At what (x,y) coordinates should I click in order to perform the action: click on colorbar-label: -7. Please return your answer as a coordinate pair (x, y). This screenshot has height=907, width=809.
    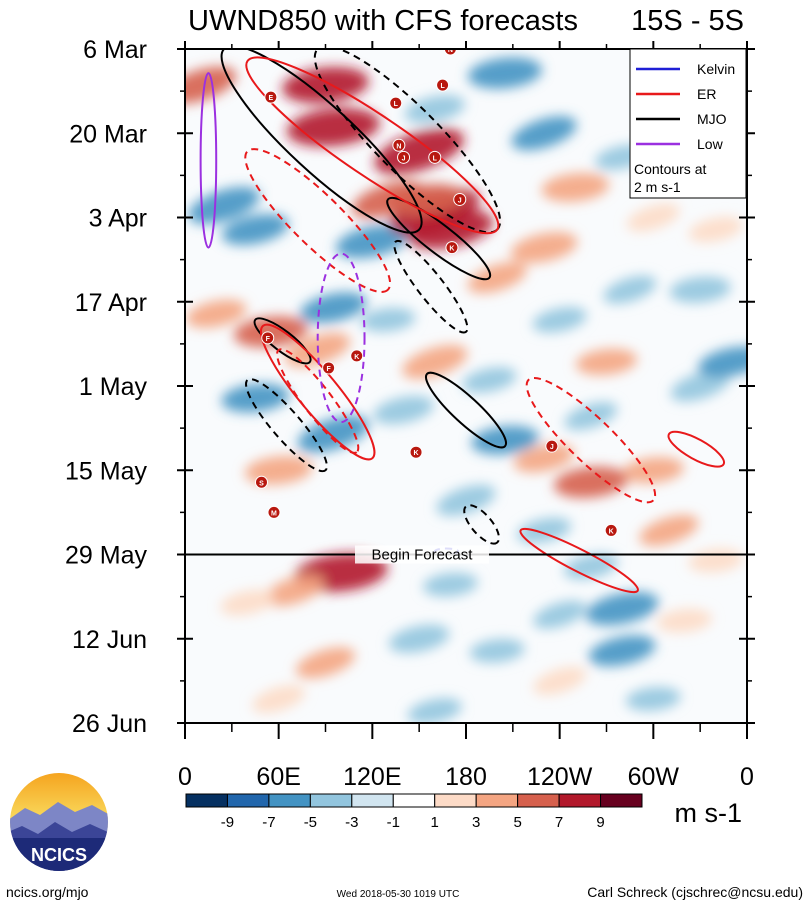
    Looking at the image, I should click on (268, 822).